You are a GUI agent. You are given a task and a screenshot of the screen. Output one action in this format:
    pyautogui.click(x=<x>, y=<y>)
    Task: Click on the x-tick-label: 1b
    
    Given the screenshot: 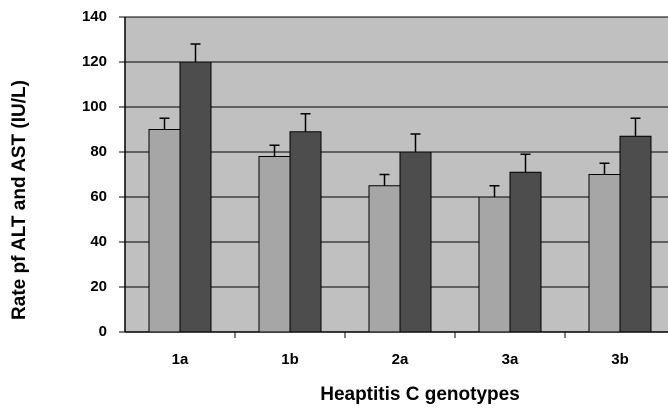 What is the action you would take?
    pyautogui.click(x=290, y=359)
    